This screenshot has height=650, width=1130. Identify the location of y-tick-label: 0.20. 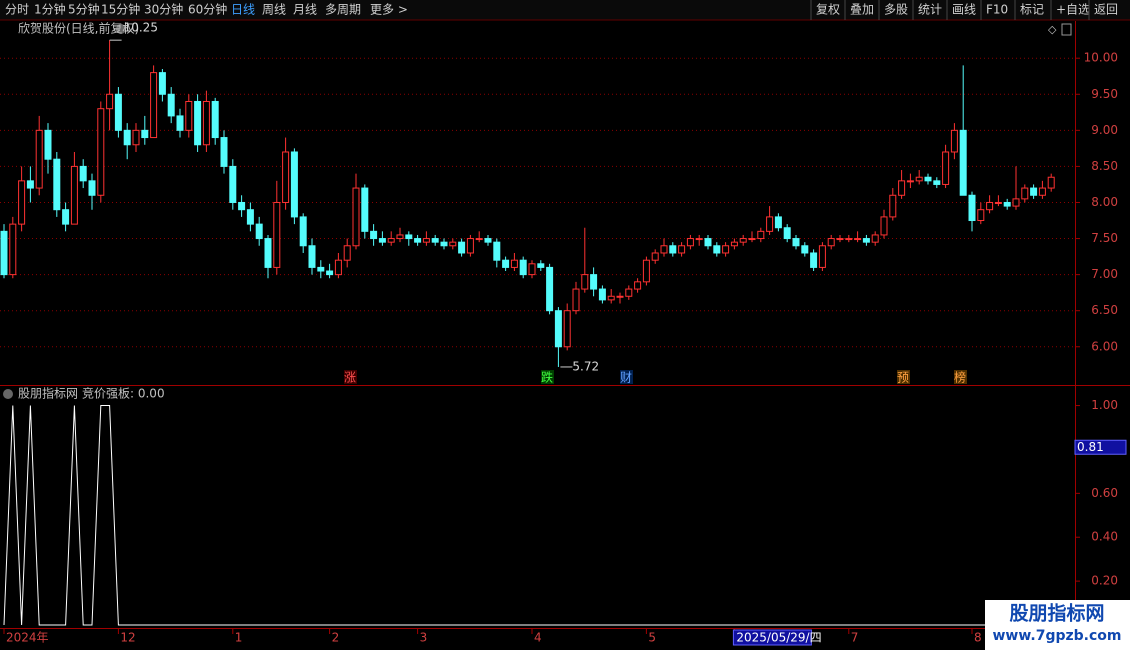
(1104, 581).